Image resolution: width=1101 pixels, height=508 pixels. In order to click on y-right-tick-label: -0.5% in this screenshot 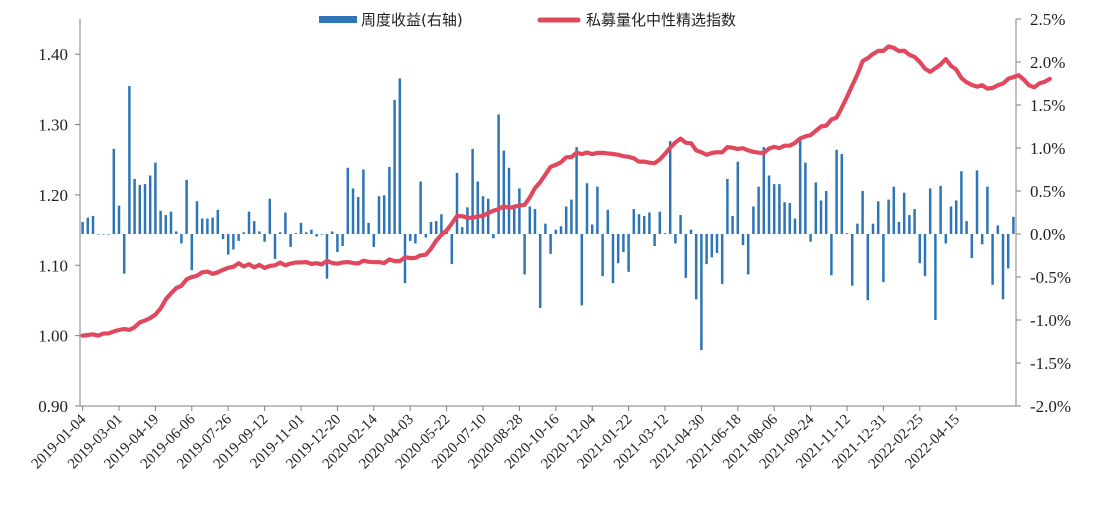, I will do `click(1050, 277)`.